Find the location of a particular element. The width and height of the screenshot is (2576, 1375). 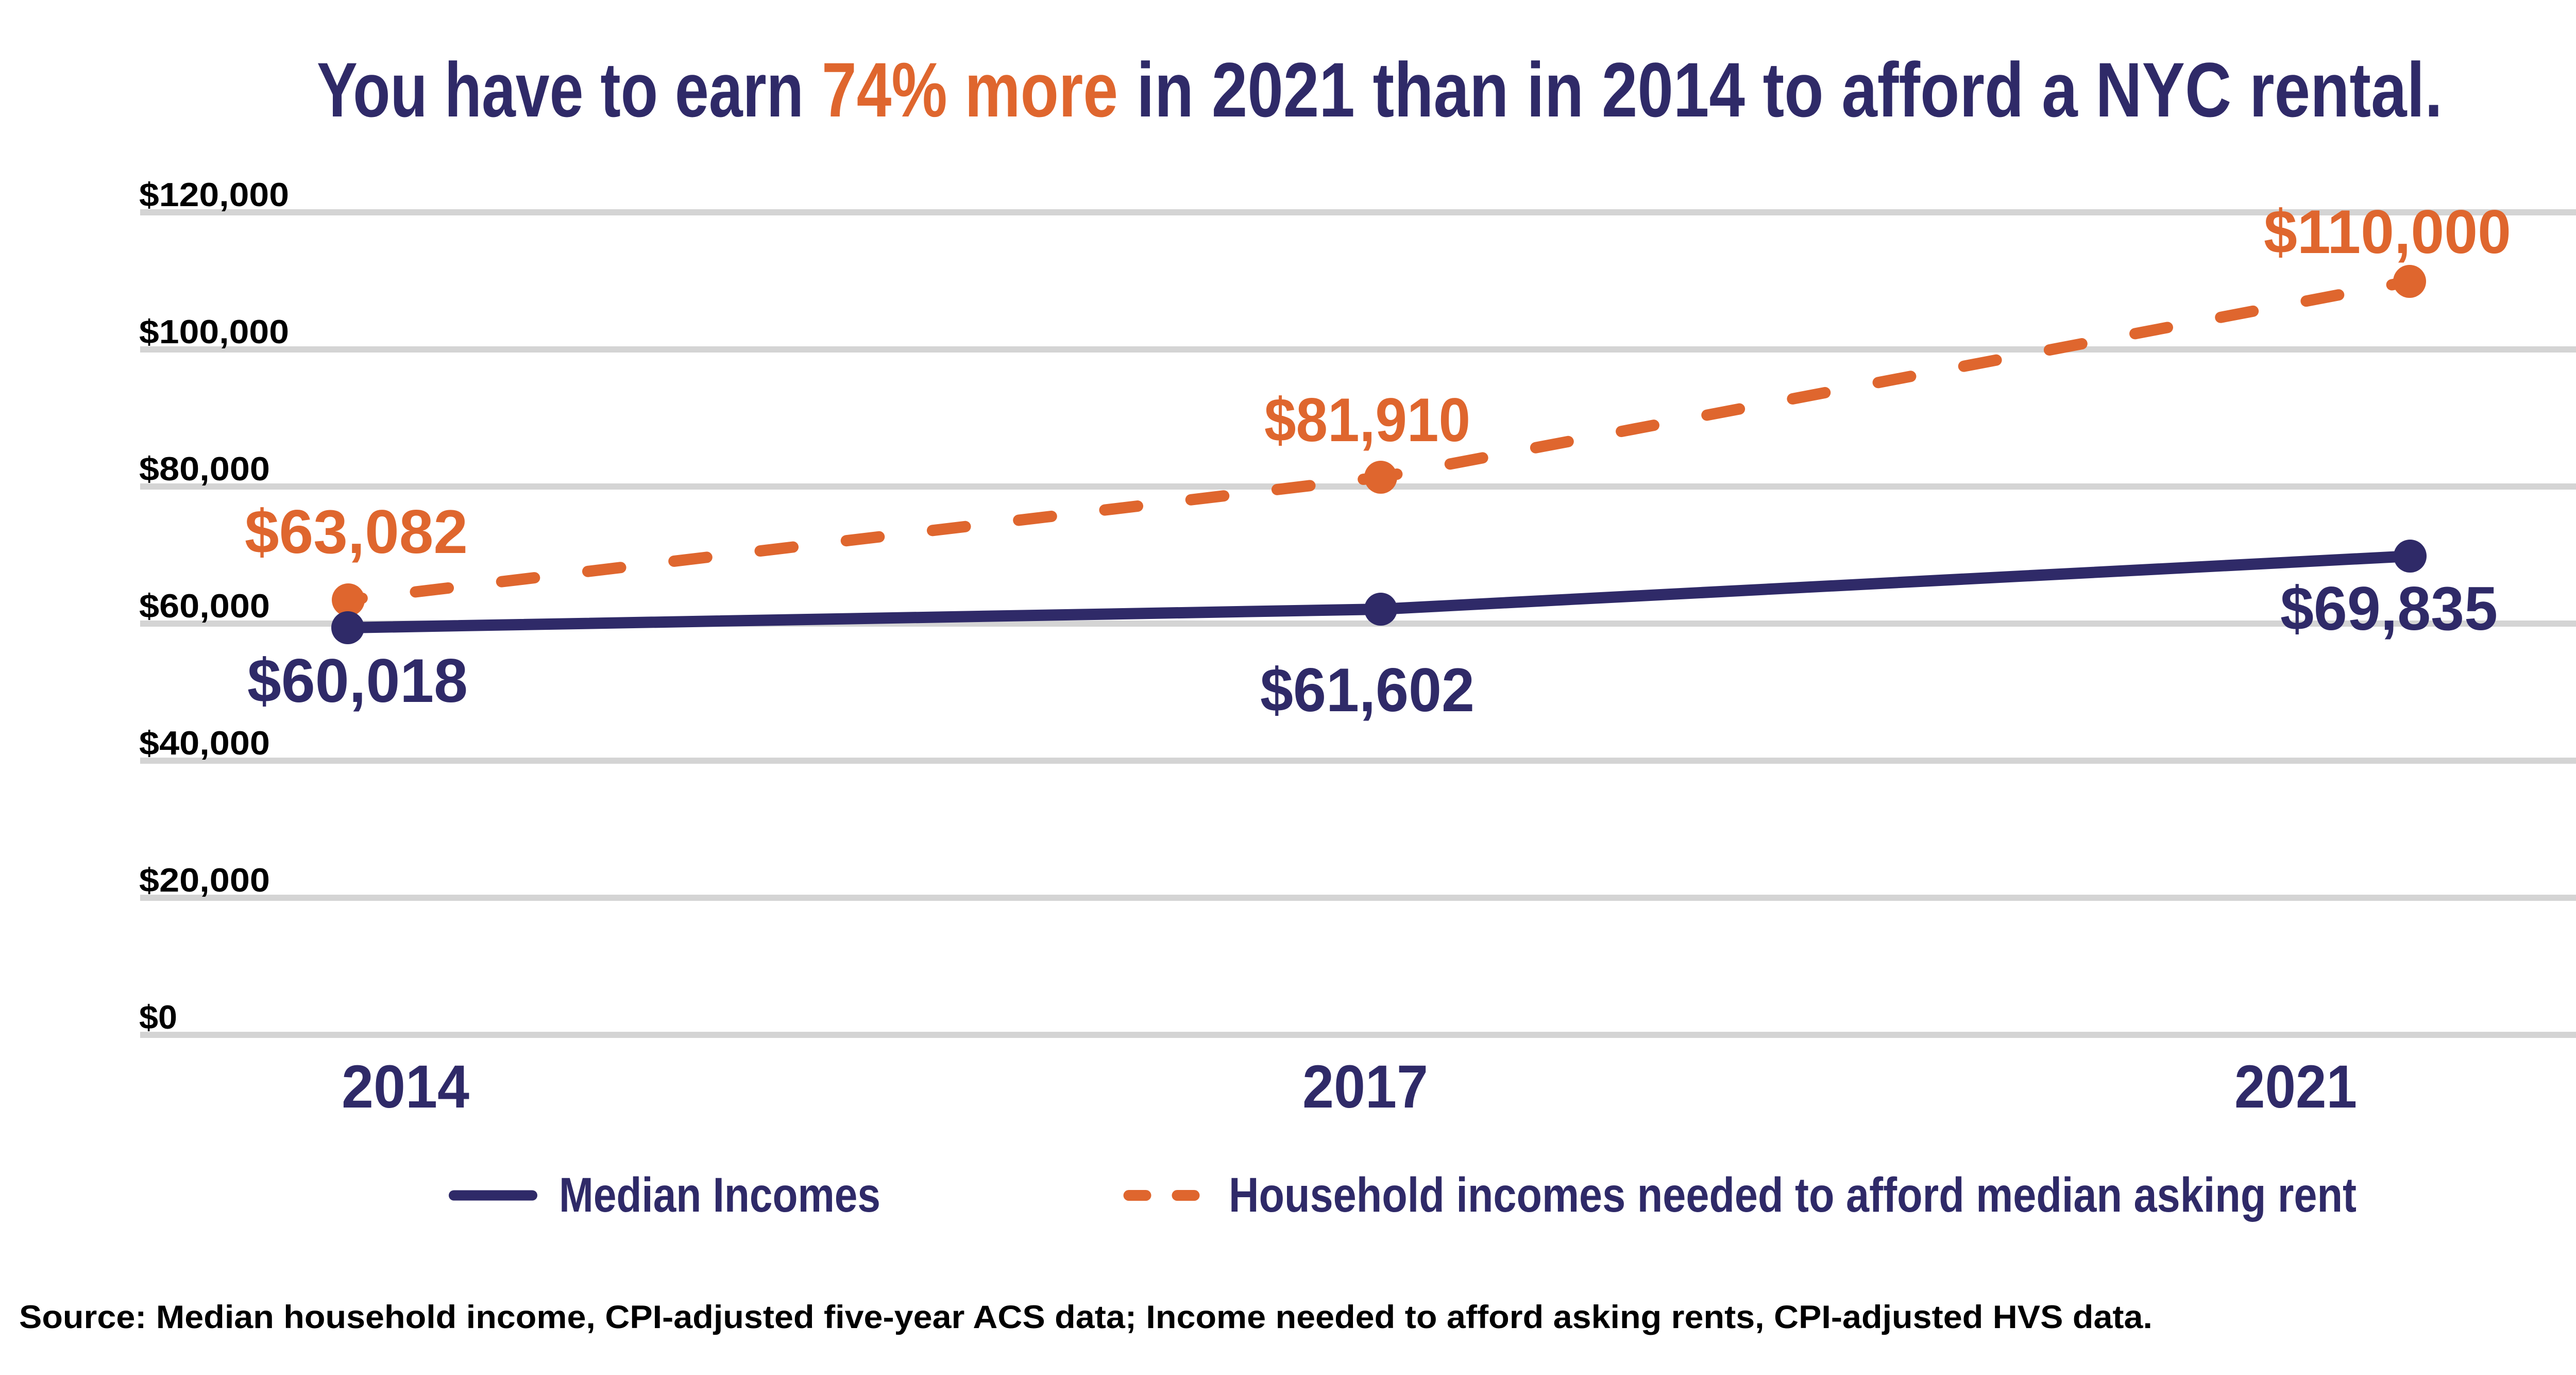

svg-text: You have to earn is located at coordinates (560, 89).